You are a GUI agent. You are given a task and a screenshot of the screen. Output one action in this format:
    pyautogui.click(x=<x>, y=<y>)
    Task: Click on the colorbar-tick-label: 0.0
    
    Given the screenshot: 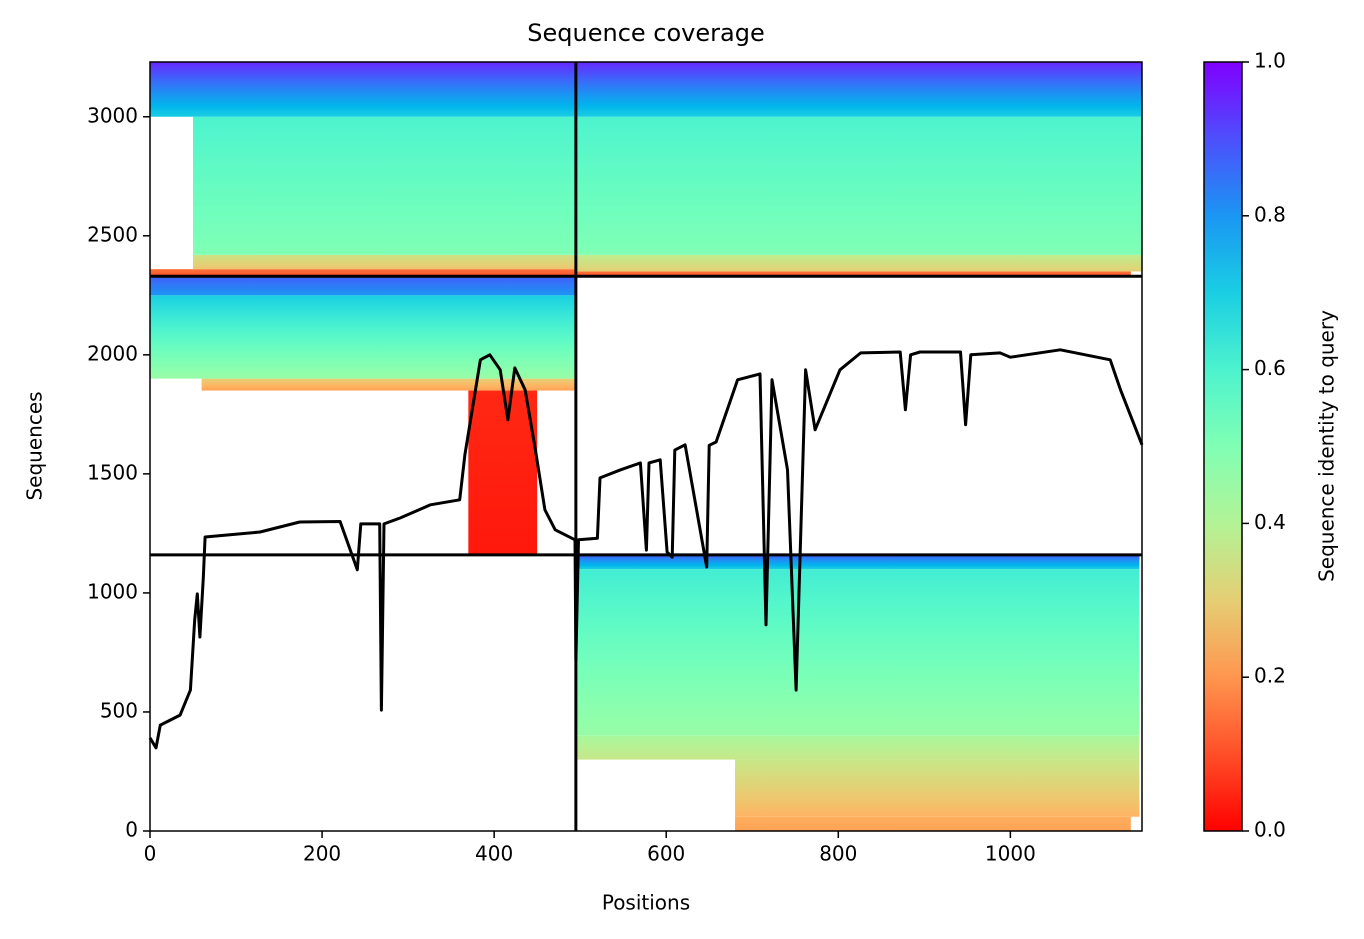 What is the action you would take?
    pyautogui.click(x=1270, y=830)
    